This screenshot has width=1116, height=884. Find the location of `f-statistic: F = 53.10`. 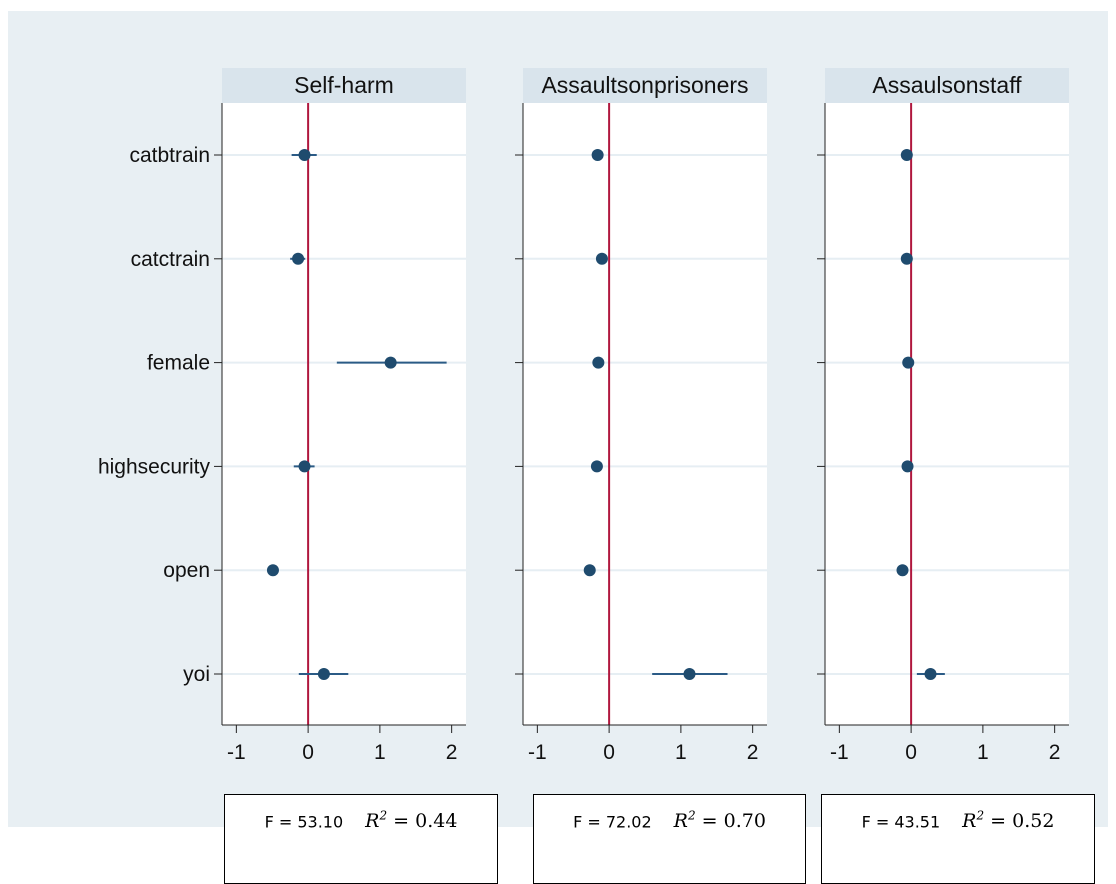

f-statistic: F = 53.10 is located at coordinates (304, 822).